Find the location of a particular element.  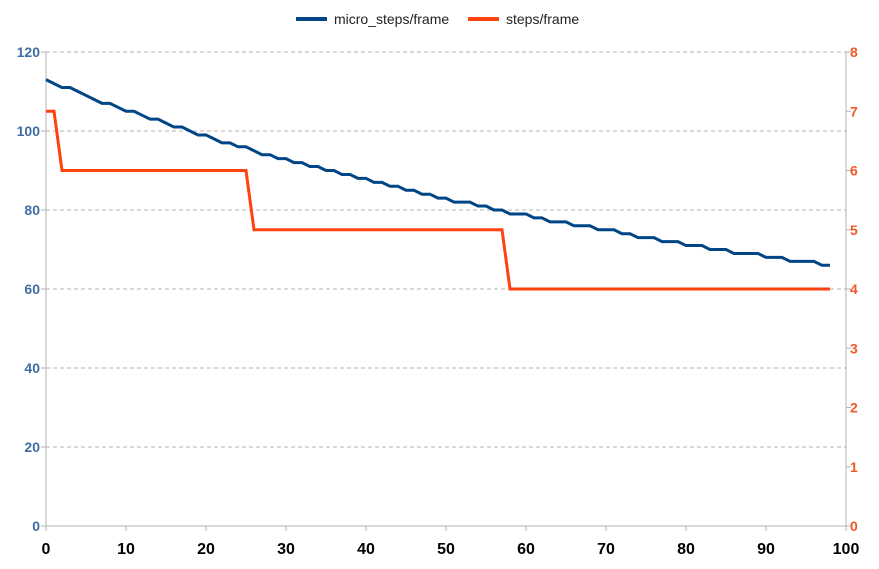

x-tick-label: 10 is located at coordinates (126, 549).